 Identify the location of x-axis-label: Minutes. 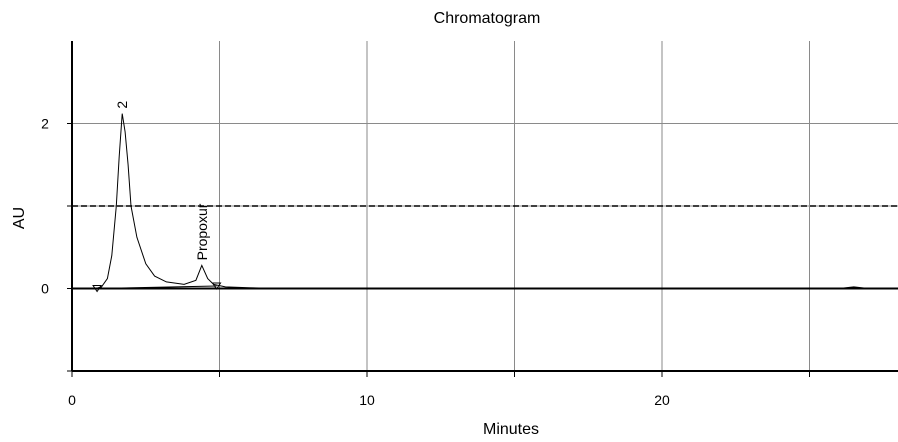
(511, 429).